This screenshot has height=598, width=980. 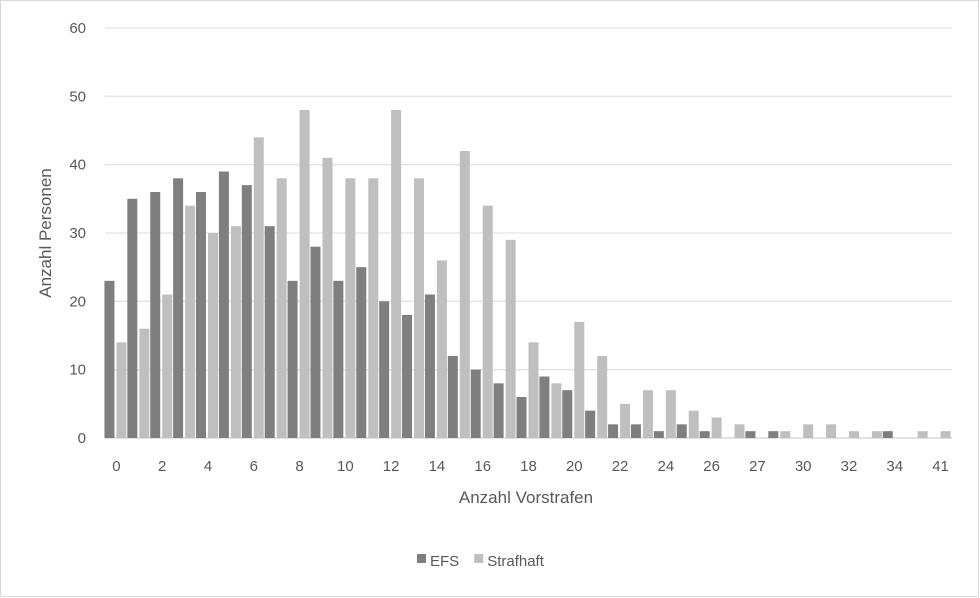 I want to click on x-tick-label: 18, so click(x=528, y=466).